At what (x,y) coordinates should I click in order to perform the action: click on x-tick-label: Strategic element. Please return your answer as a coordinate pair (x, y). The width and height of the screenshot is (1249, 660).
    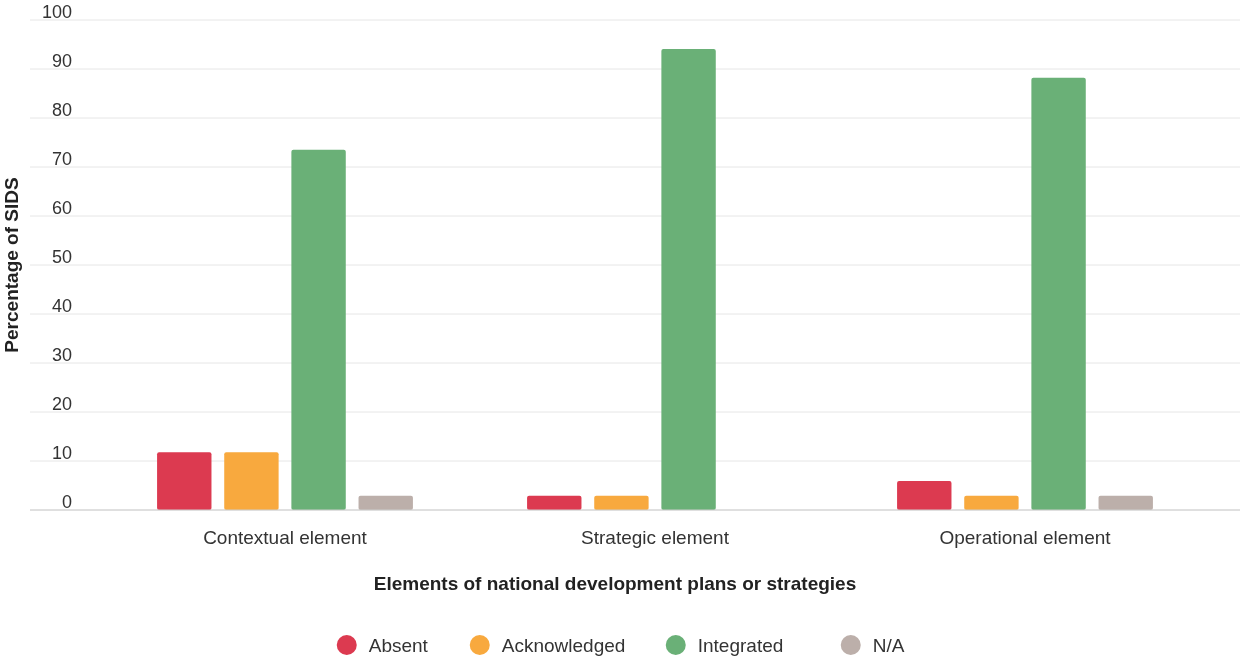
    Looking at the image, I should click on (655, 537).